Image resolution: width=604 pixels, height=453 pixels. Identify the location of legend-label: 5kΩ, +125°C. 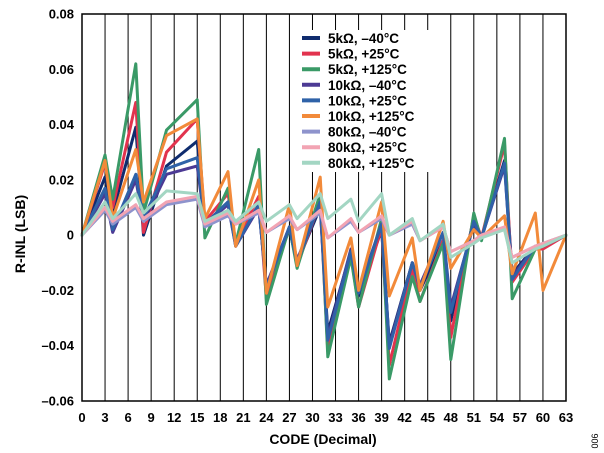
(367, 69).